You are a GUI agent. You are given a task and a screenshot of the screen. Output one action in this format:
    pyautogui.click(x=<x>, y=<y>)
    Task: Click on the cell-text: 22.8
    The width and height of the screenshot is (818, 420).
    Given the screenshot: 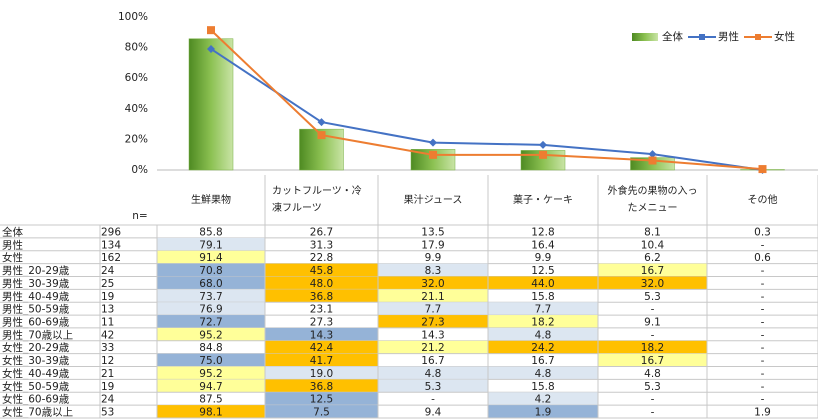 What is the action you would take?
    pyautogui.click(x=321, y=258)
    